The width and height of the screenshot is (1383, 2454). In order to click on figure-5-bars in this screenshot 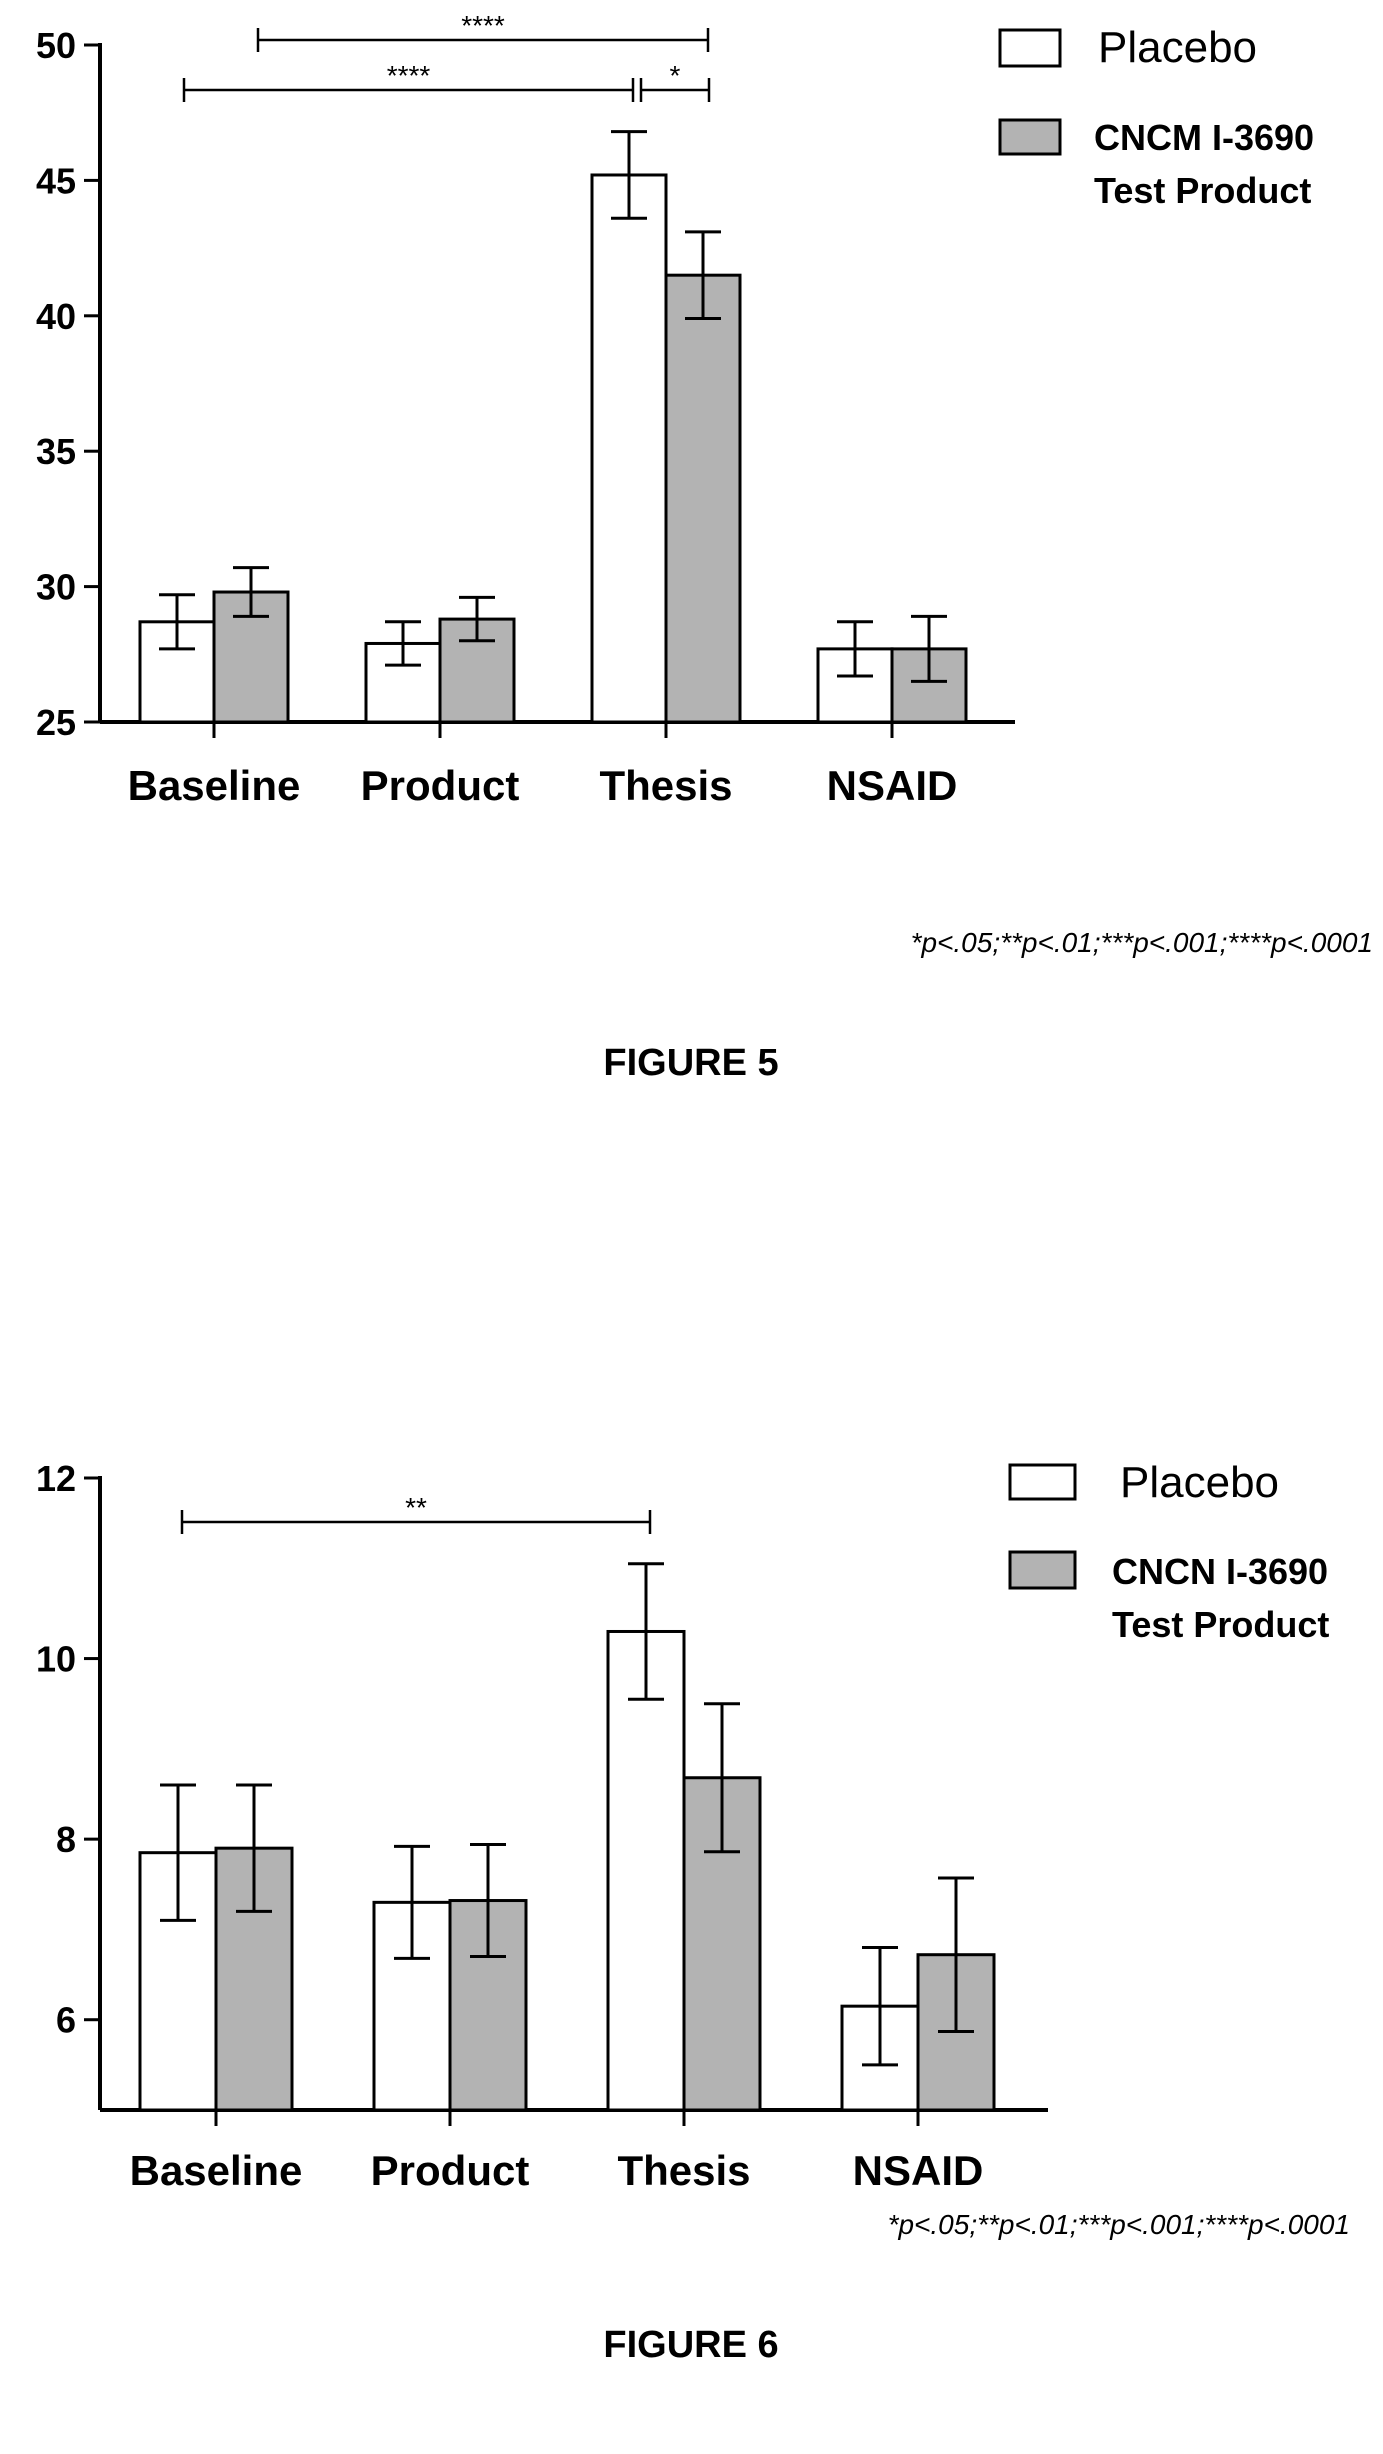, I will do `click(553, 427)`.